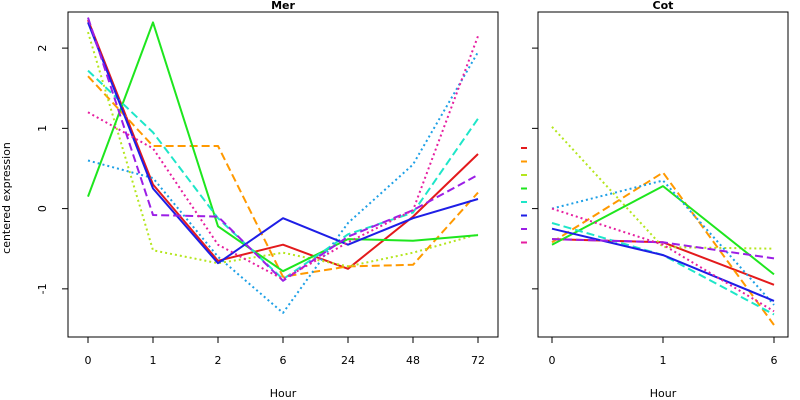 This screenshot has height=400, width=800. What do you see at coordinates (42, 288) in the screenshot?
I see `y-tick-label: -1` at bounding box center [42, 288].